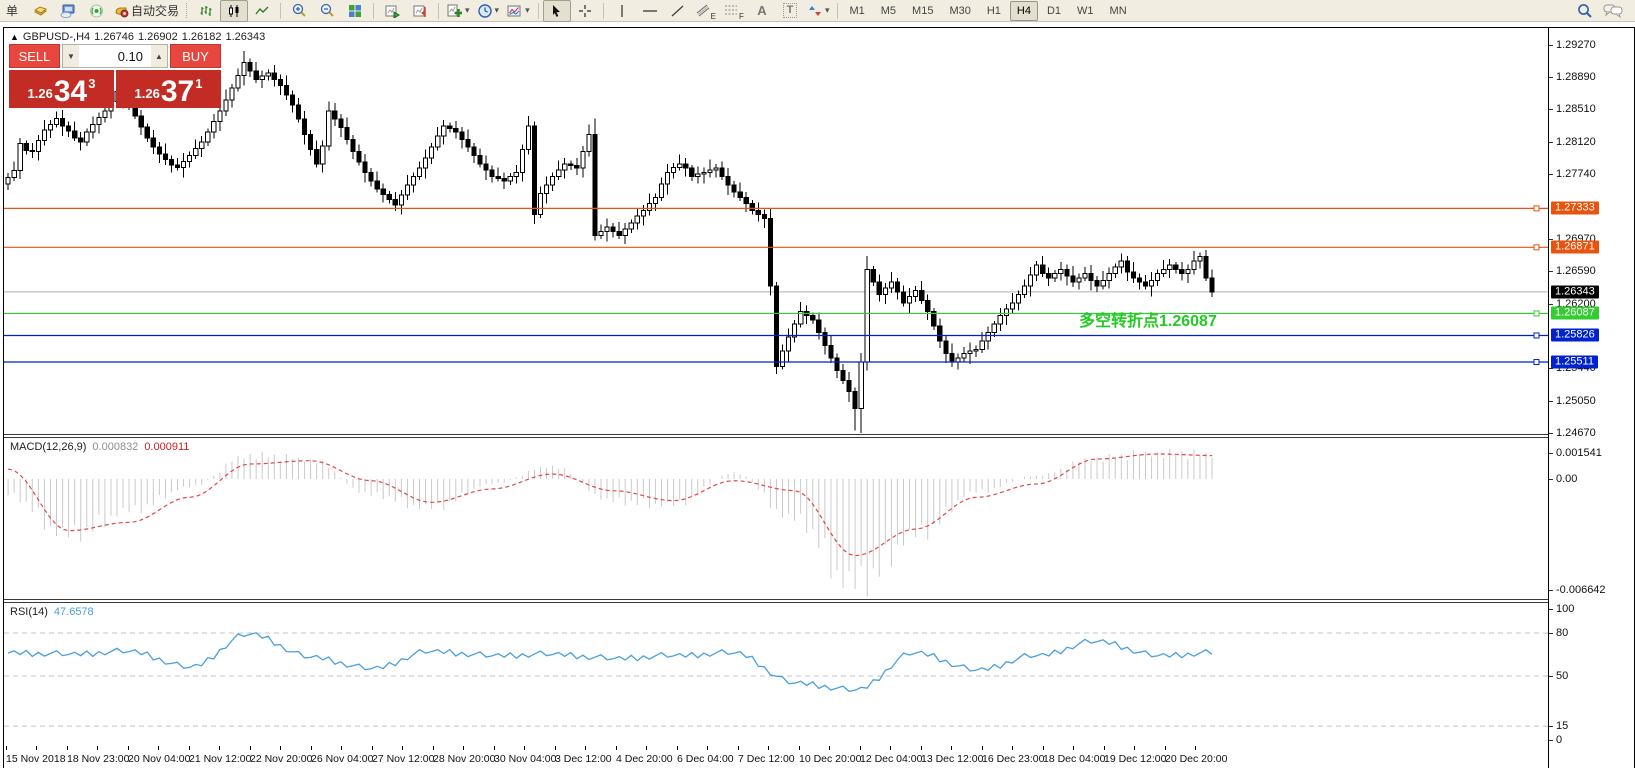 The width and height of the screenshot is (1635, 768). I want to click on timeframe-h4-button: H4, so click(1023, 10).